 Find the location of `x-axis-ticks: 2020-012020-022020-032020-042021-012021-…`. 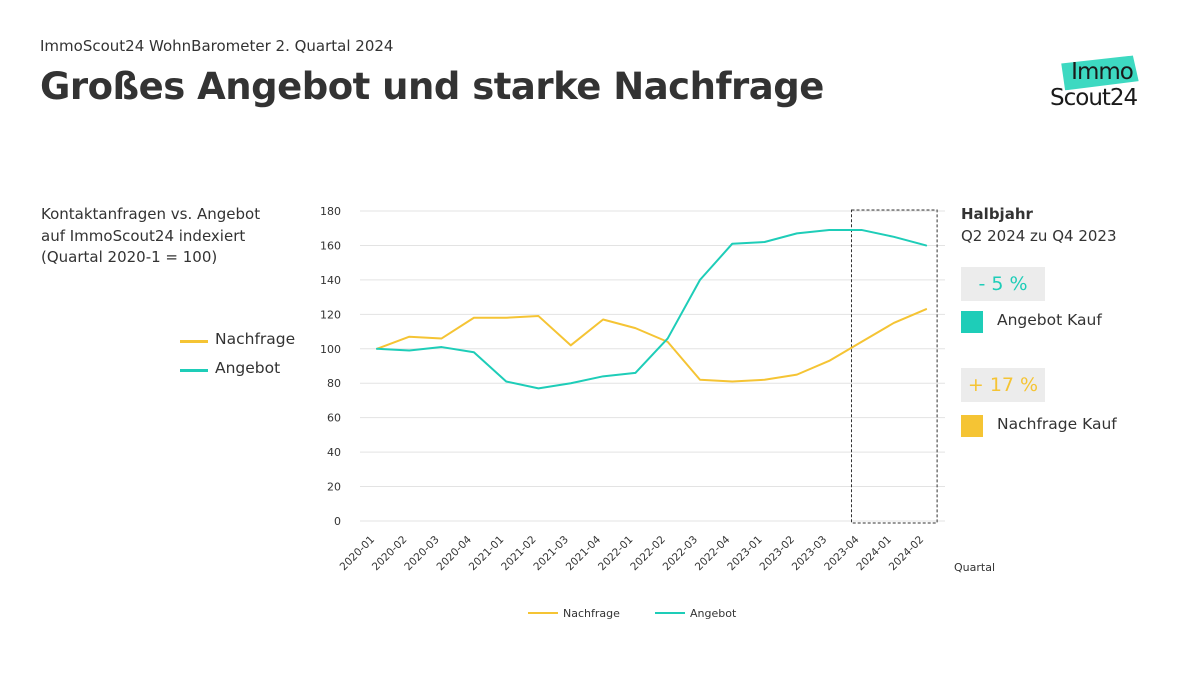

x-axis-ticks: 2020-012020-022020-032020-042021-012021-… is located at coordinates (632, 553).